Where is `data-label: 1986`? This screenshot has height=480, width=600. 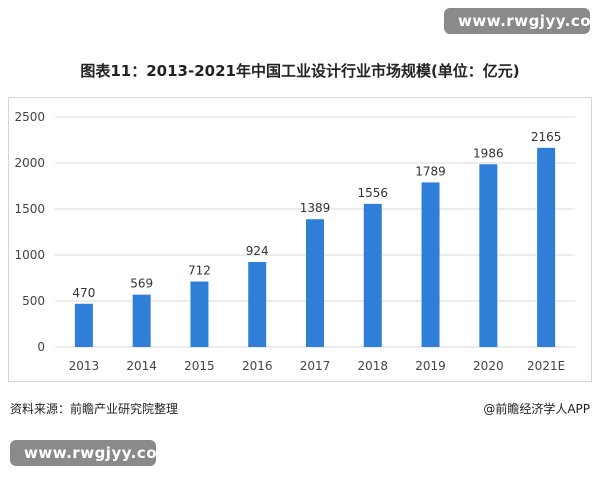 data-label: 1986 is located at coordinates (488, 153).